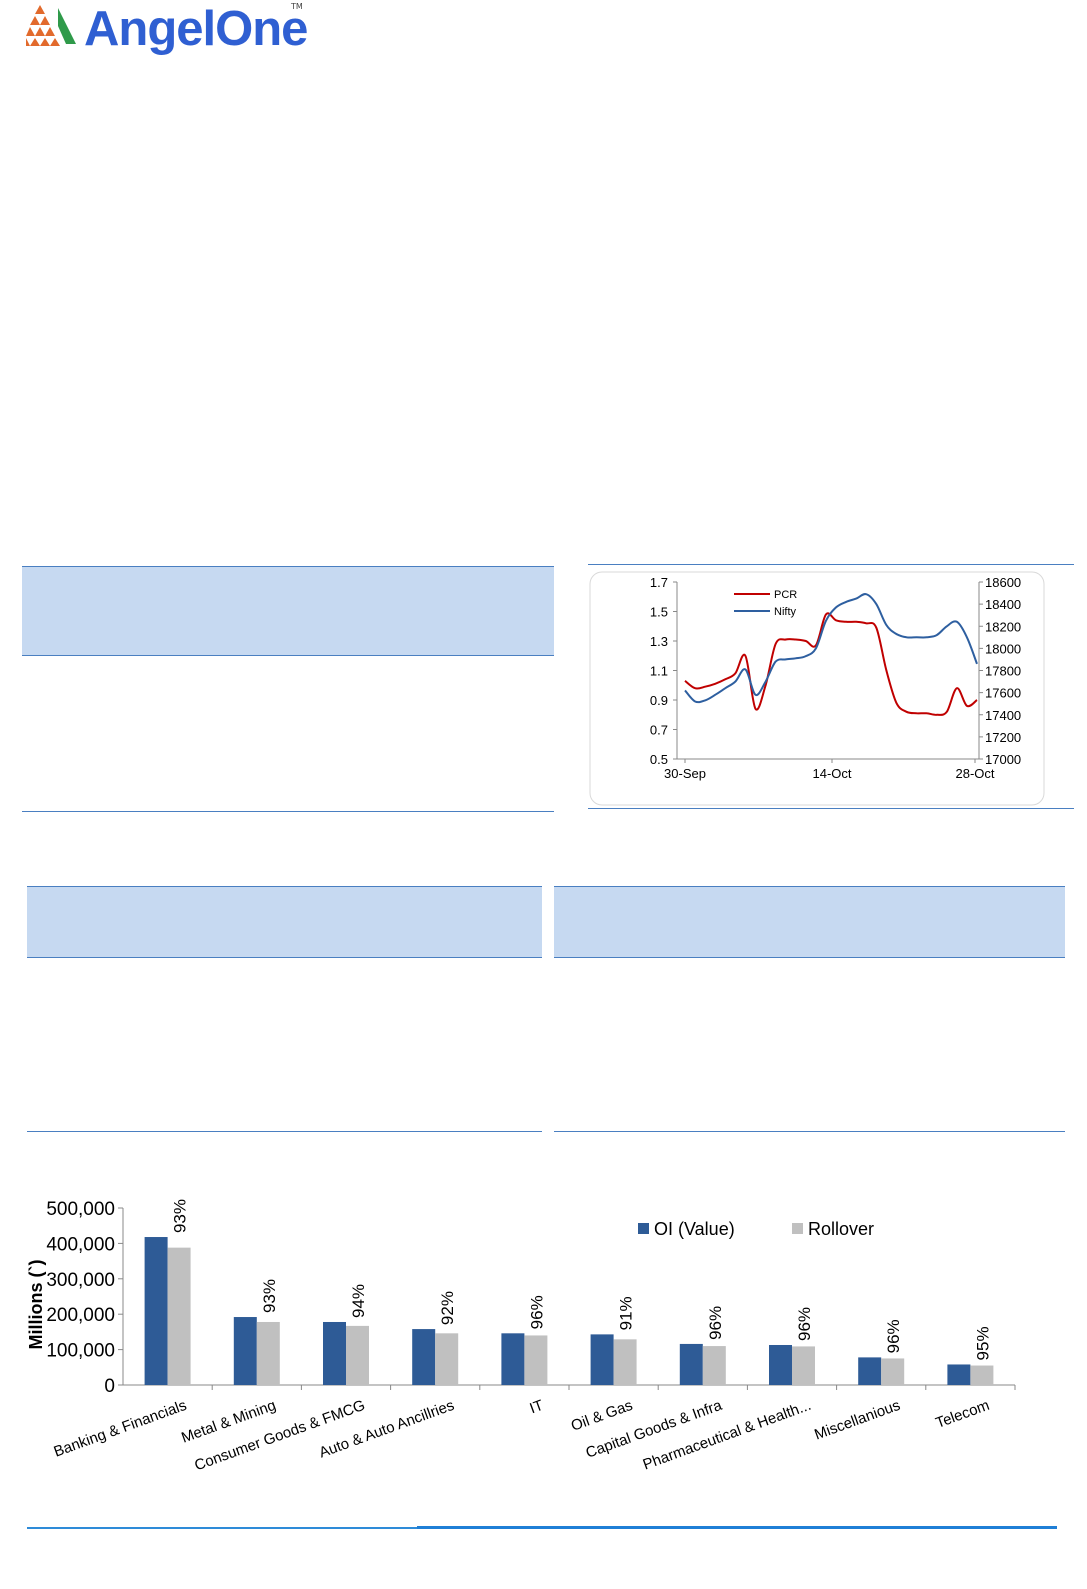 The height and width of the screenshot is (1589, 1087). Describe the element at coordinates (1003, 759) in the screenshot. I see `pcr-right-tick-label: 17000` at that location.